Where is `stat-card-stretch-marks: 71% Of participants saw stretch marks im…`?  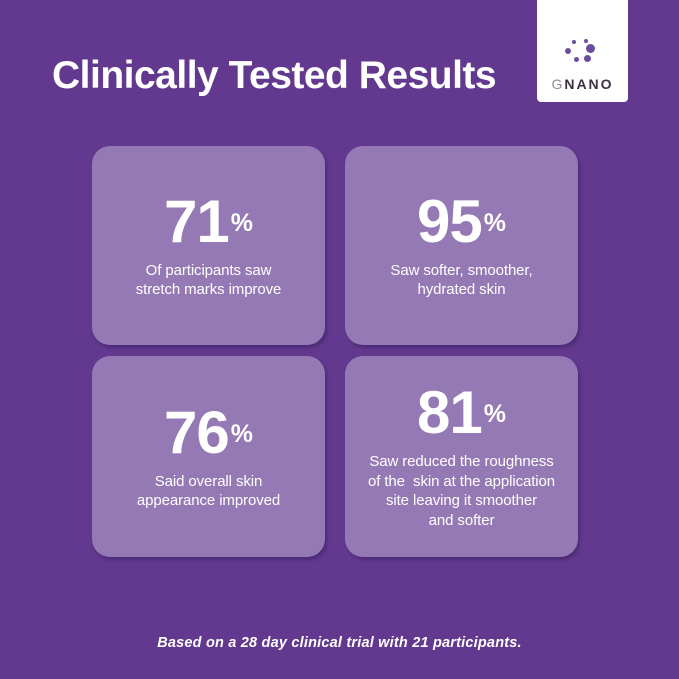
stat-card-stretch-marks: 71% Of participants saw stretch marks im… is located at coordinates (208, 245).